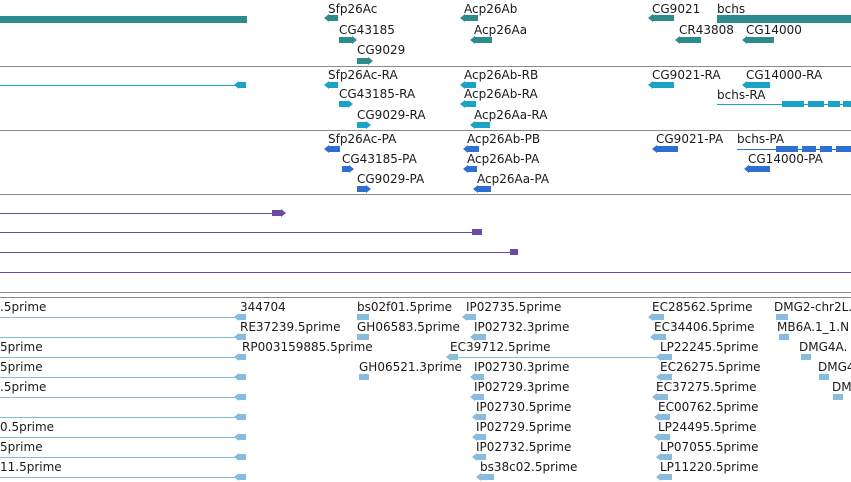  Describe the element at coordinates (710, 367) in the screenshot. I see `feature-label: EC26275.5prime` at that location.